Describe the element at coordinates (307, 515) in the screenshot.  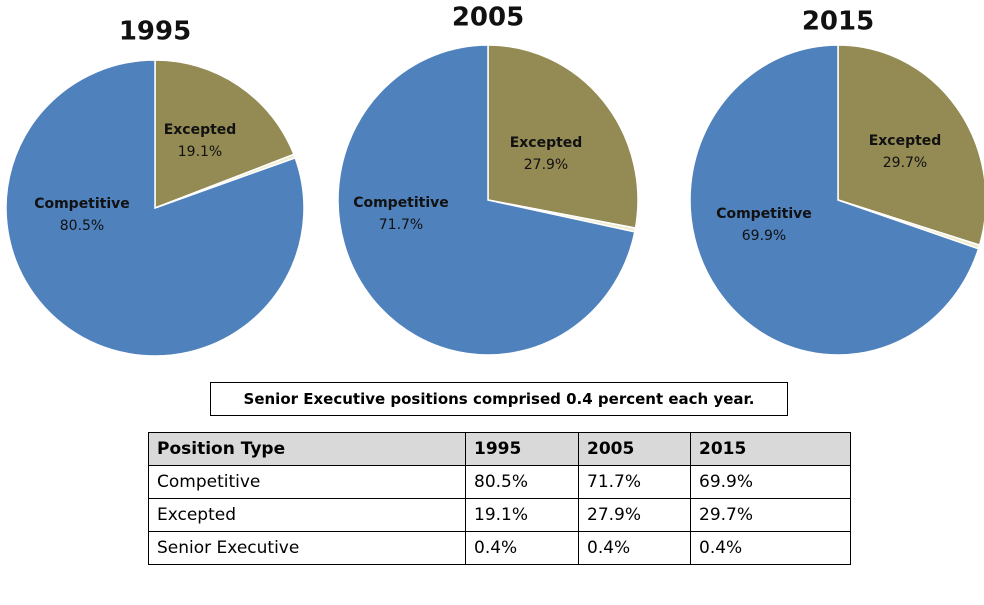
I see `cell: Excepted` at that location.